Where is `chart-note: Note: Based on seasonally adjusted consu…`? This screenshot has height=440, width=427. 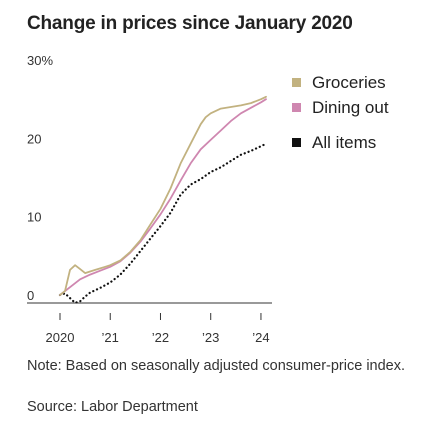
chart-note: Note: Based on seasonally adjusted consu… is located at coordinates (216, 366).